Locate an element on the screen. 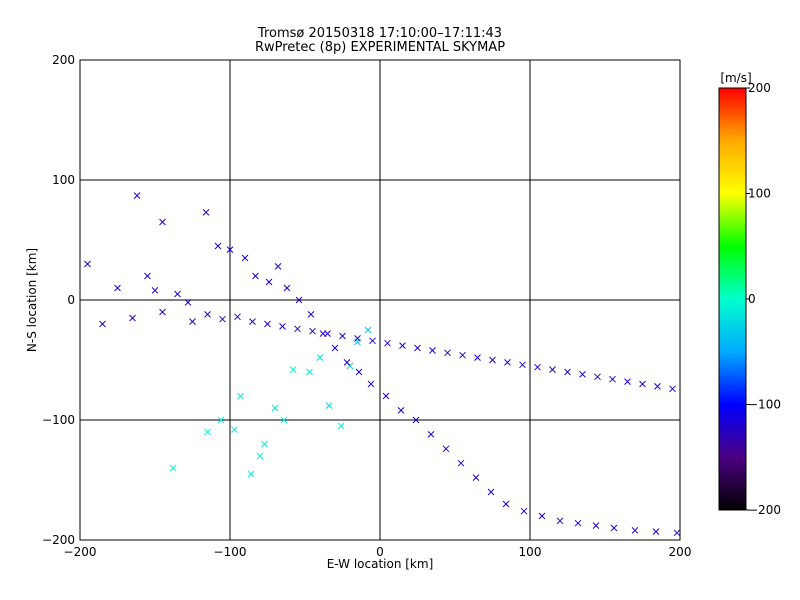 This screenshot has width=800, height=600. colorbar-tick-label: −100 is located at coordinates (764, 405).